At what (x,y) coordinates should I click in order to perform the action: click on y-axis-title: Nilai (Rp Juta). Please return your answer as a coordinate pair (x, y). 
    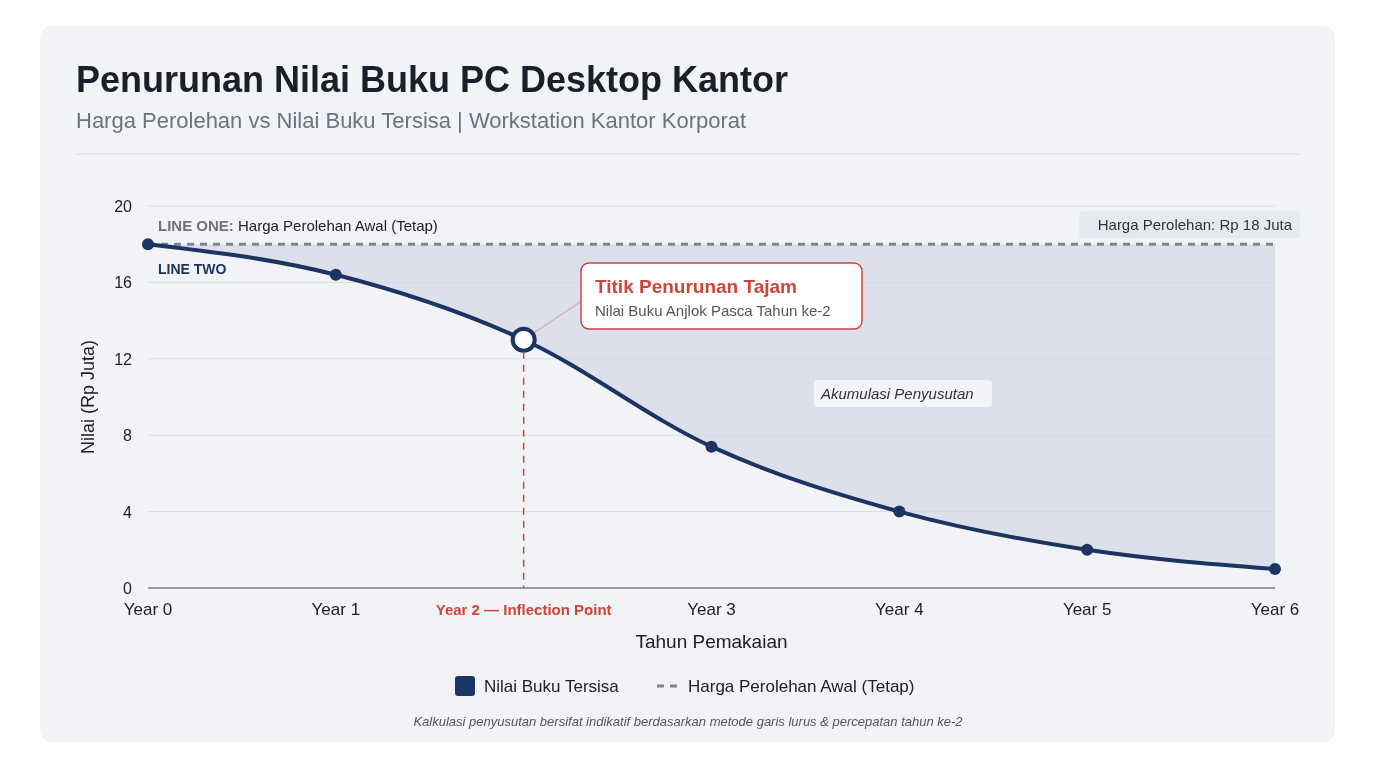
    Looking at the image, I should click on (88, 397).